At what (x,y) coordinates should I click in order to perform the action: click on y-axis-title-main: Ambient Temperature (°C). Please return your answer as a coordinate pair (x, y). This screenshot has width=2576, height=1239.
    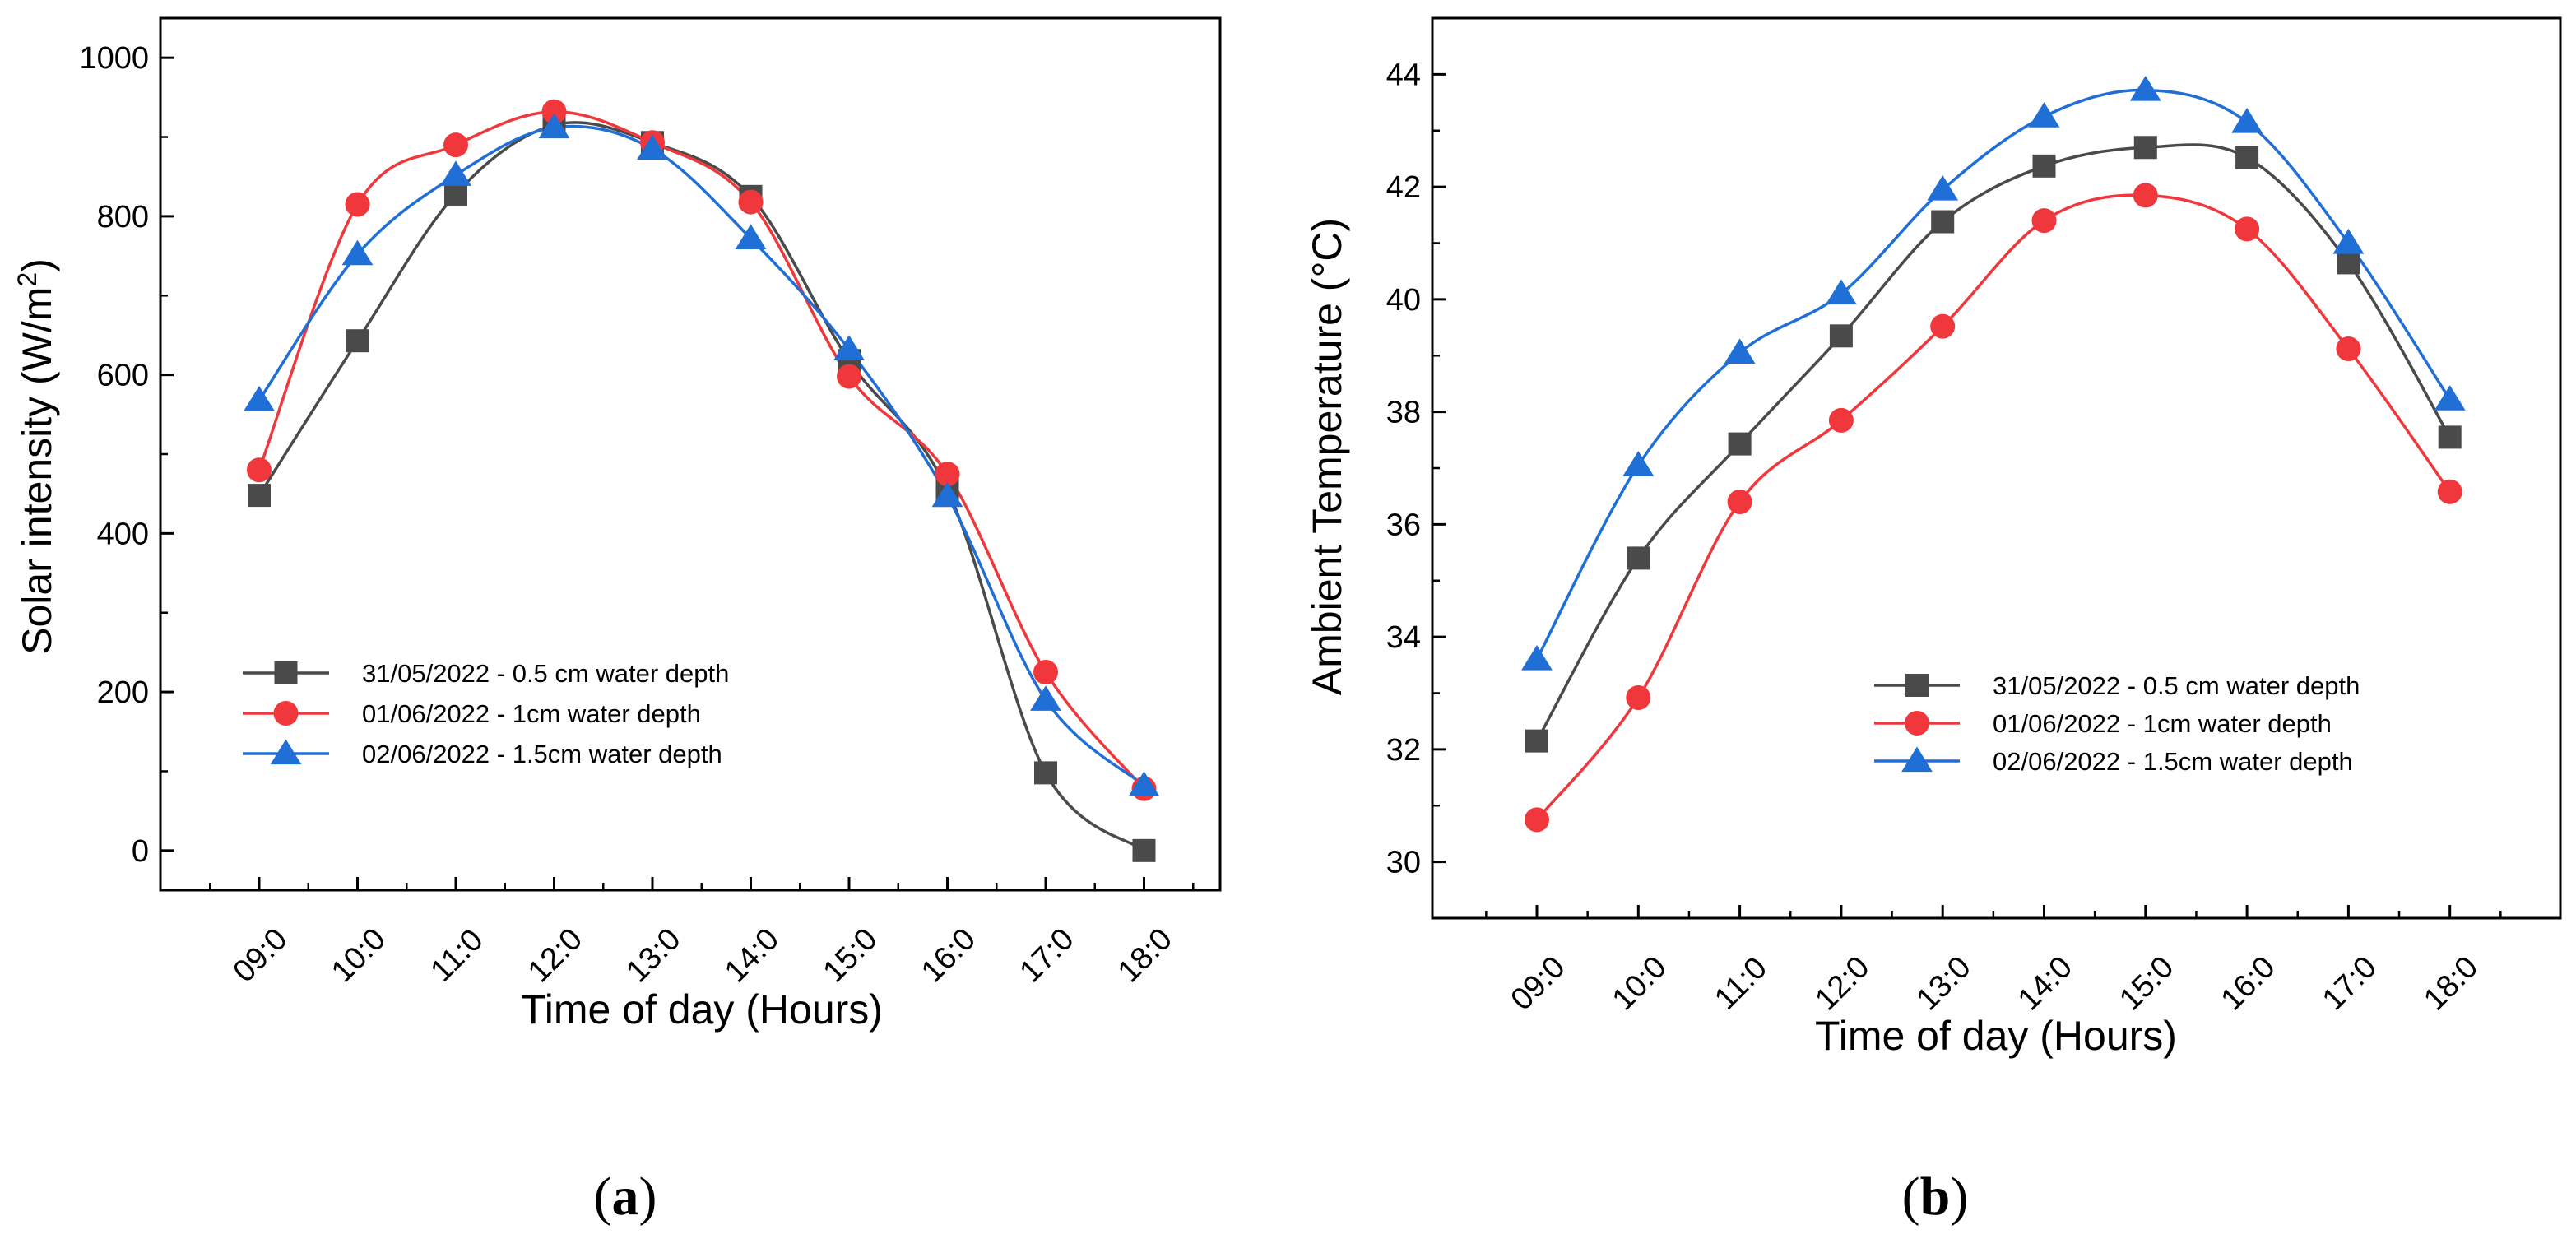
    Looking at the image, I should click on (1327, 456).